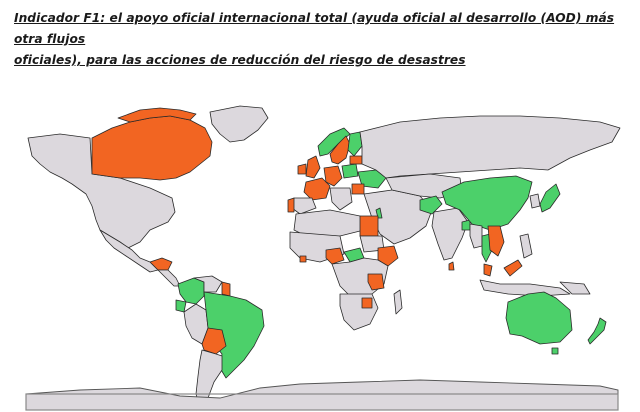 Image resolution: width=640 pixels, height=412 pixels. Describe the element at coordinates (341, 199) in the screenshot. I see `country-balkans-italy` at that location.